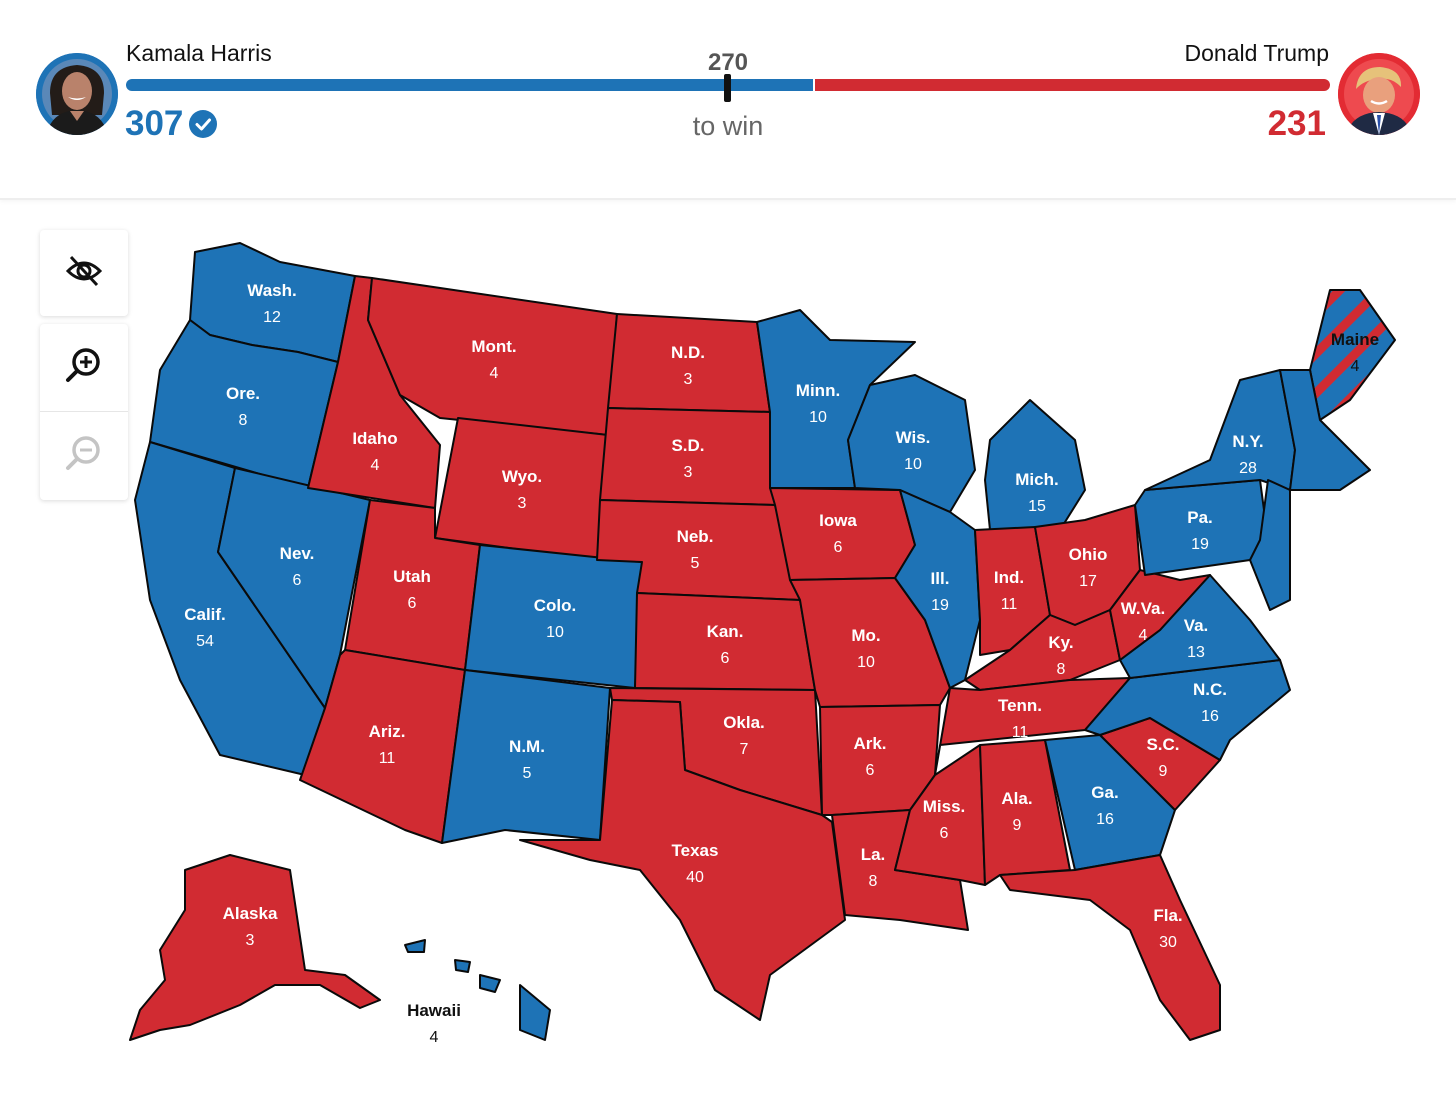 The image size is (1456, 1102). I want to click on state-label-ia: Iowa, so click(838, 520).